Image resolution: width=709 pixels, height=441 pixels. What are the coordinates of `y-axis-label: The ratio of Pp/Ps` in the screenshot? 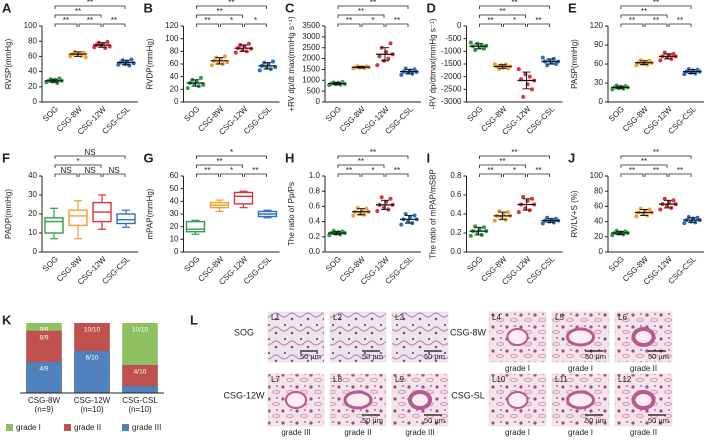 It's located at (291, 214).